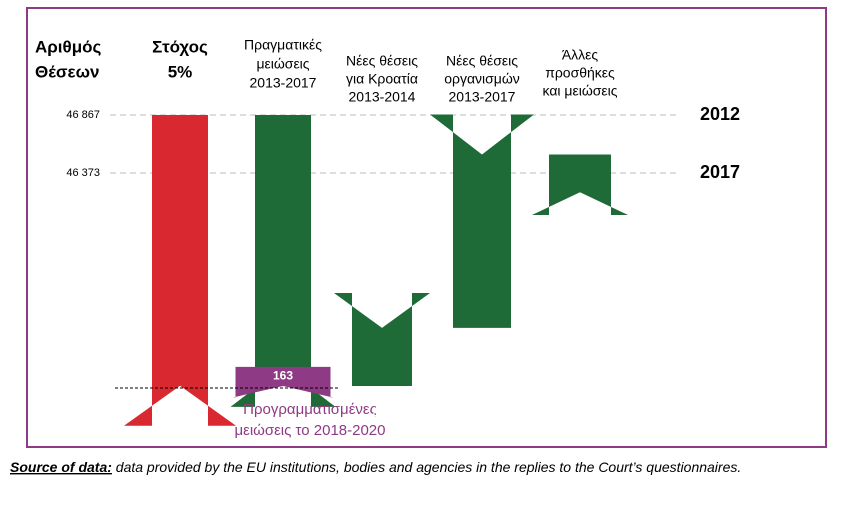 This screenshot has width=867, height=511. What do you see at coordinates (282, 64) in the screenshot?
I see `category-label: μειώσεις` at bounding box center [282, 64].